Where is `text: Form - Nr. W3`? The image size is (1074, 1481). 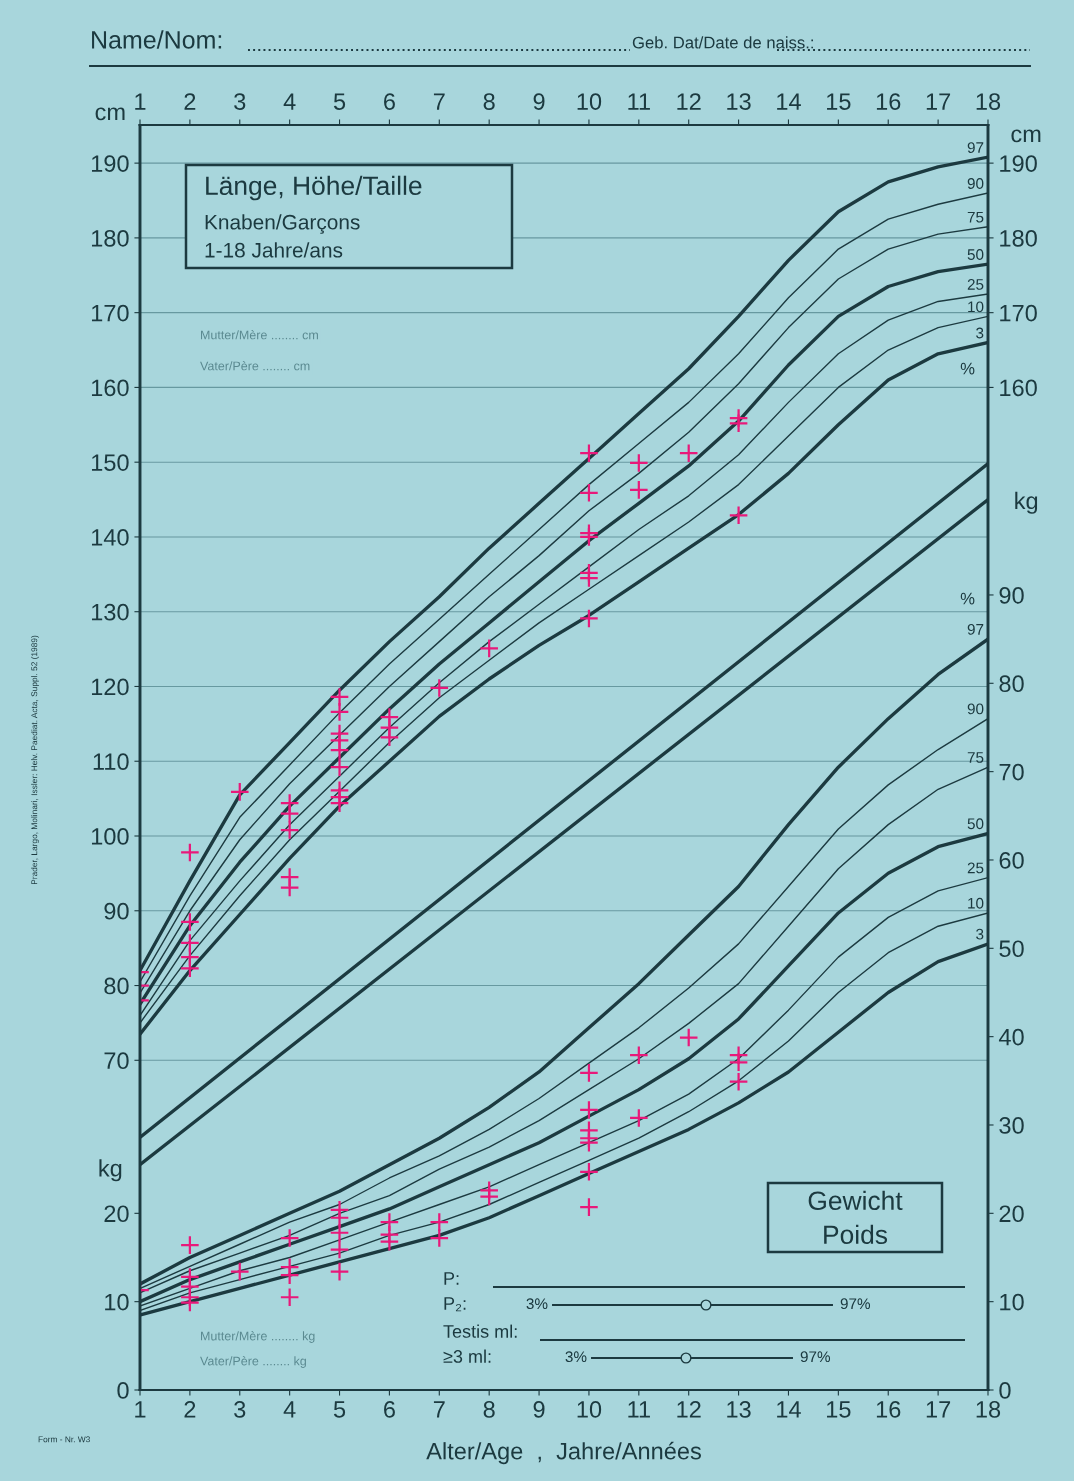
text: Form - Nr. W3 is located at coordinates (64, 1439).